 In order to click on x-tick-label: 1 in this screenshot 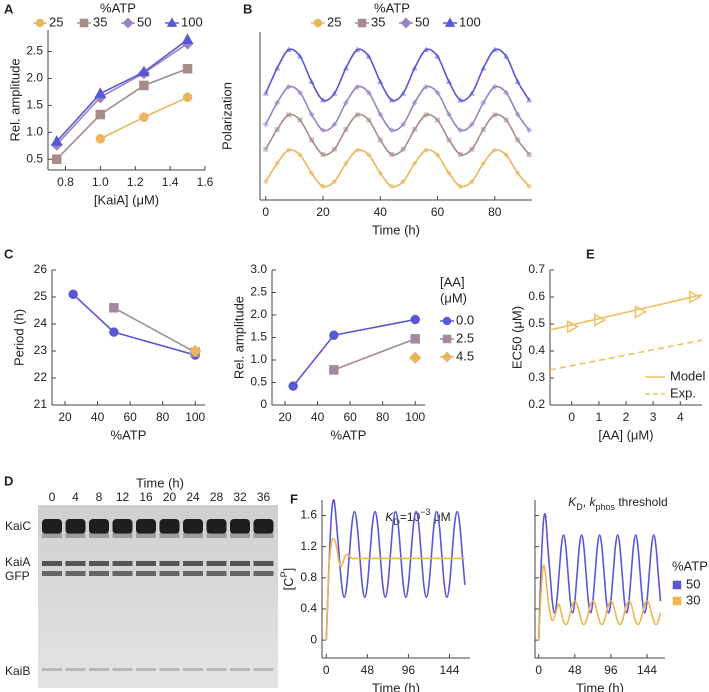, I will do `click(599, 417)`.